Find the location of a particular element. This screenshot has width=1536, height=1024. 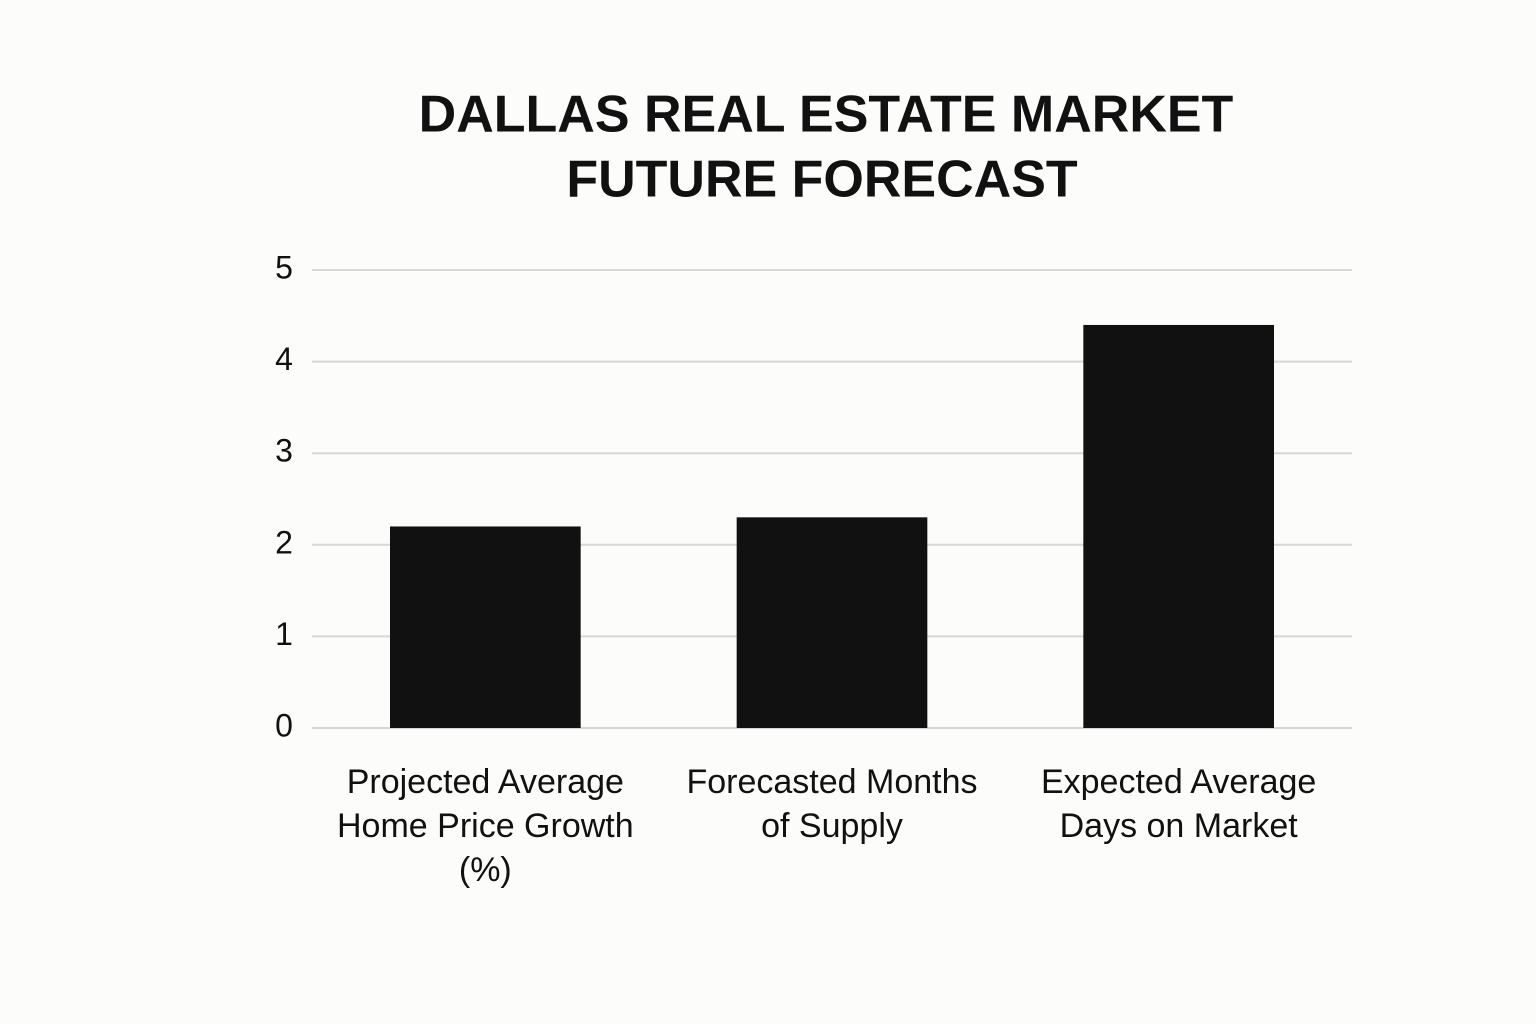

y-tick-label: 5 is located at coordinates (284, 267).